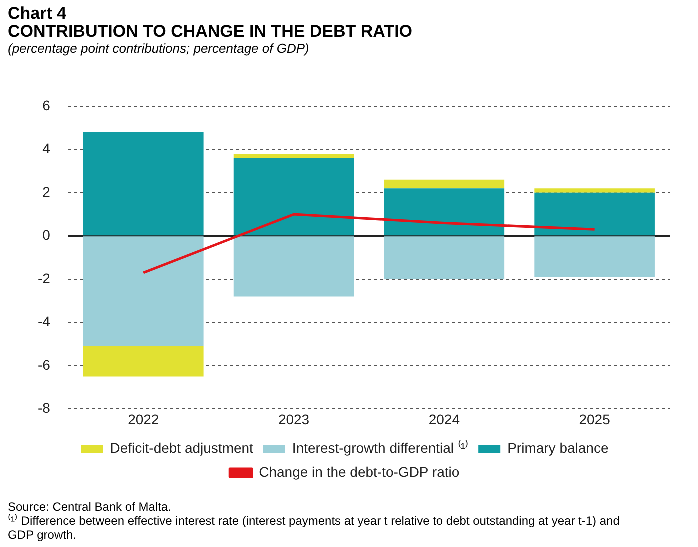 The height and width of the screenshot is (547, 698). I want to click on y-tick-label: -2, so click(44, 278).